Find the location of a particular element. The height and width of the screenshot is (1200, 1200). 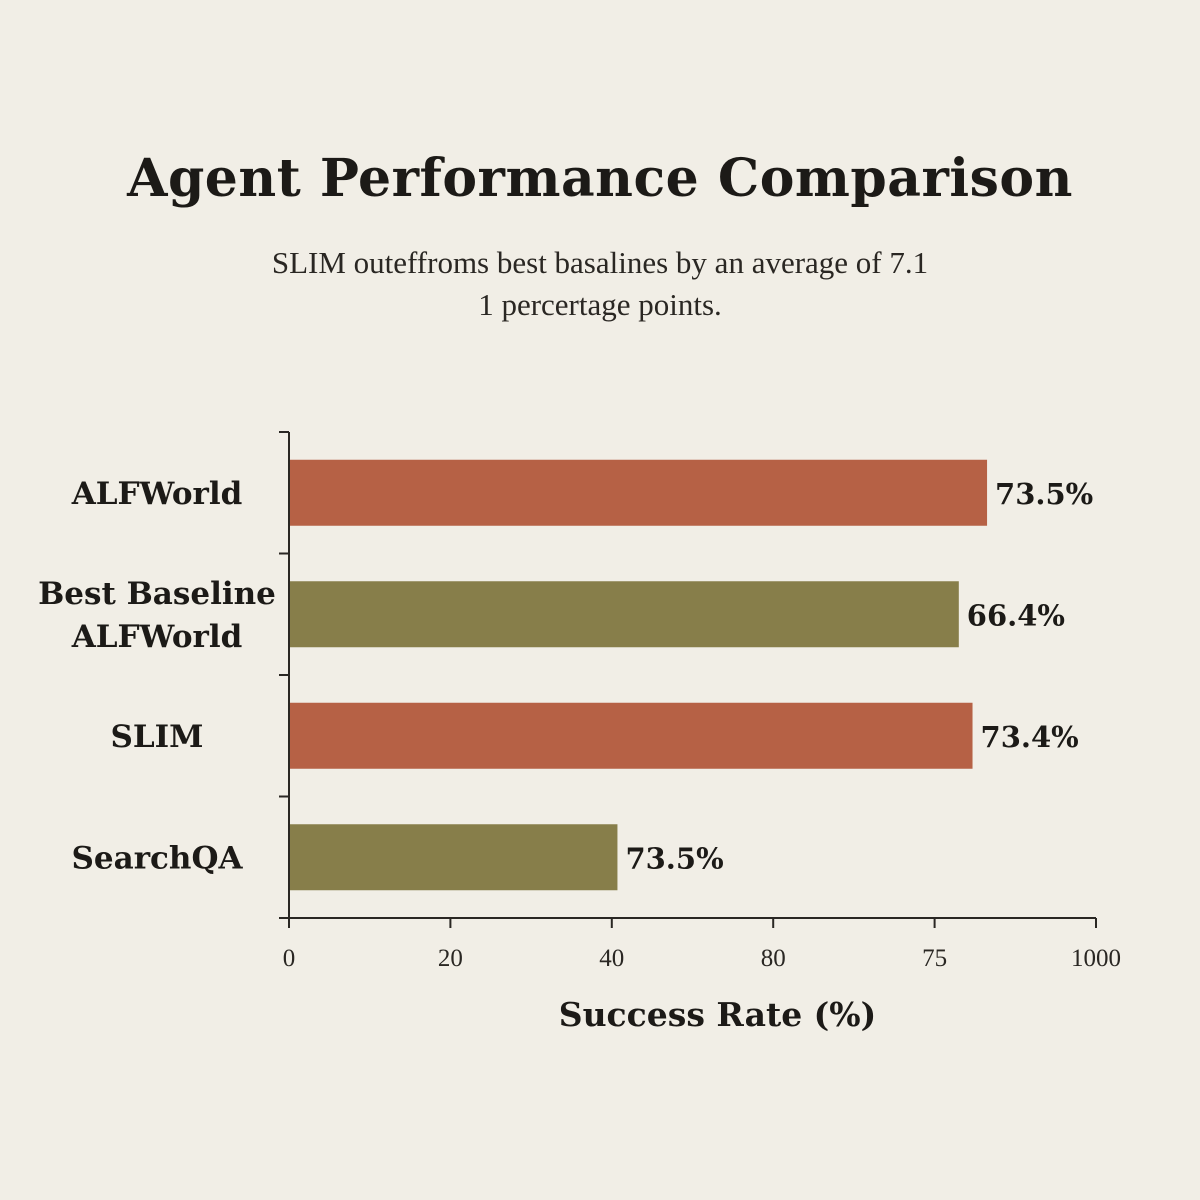

subtitle-line-2: 1 percertage points. is located at coordinates (600, 304).